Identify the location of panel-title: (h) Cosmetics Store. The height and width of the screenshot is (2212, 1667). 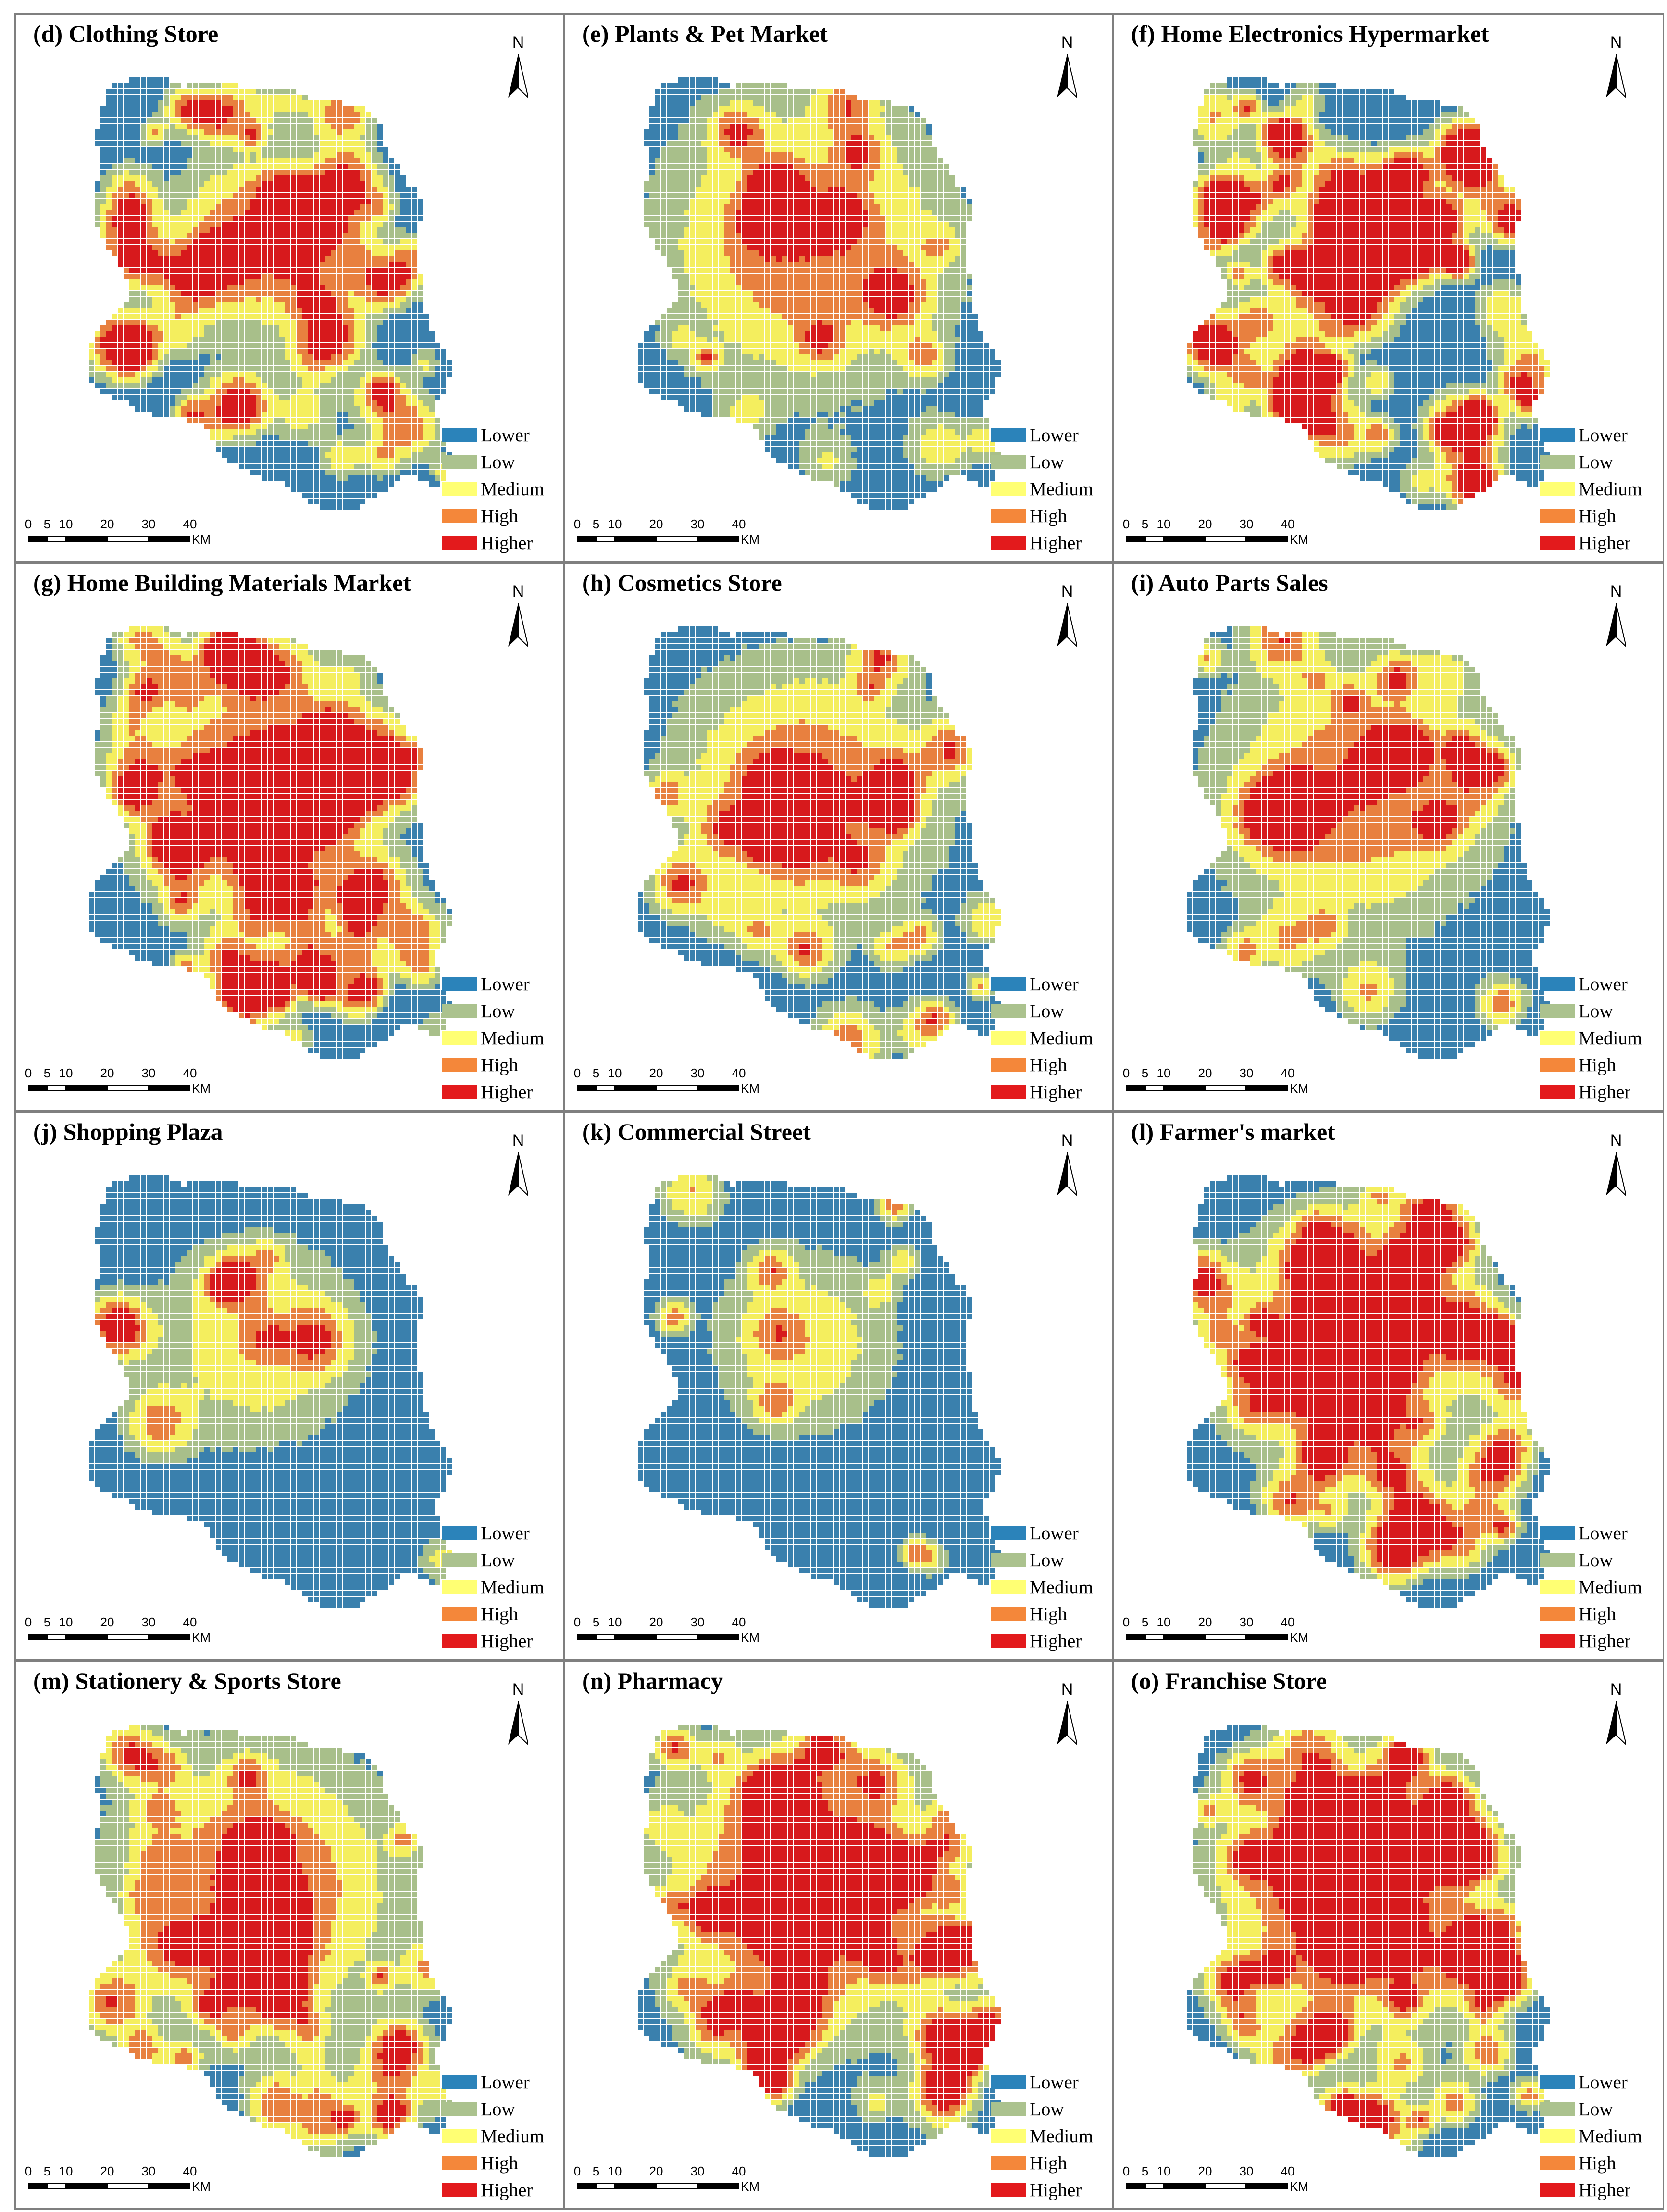
(682, 583).